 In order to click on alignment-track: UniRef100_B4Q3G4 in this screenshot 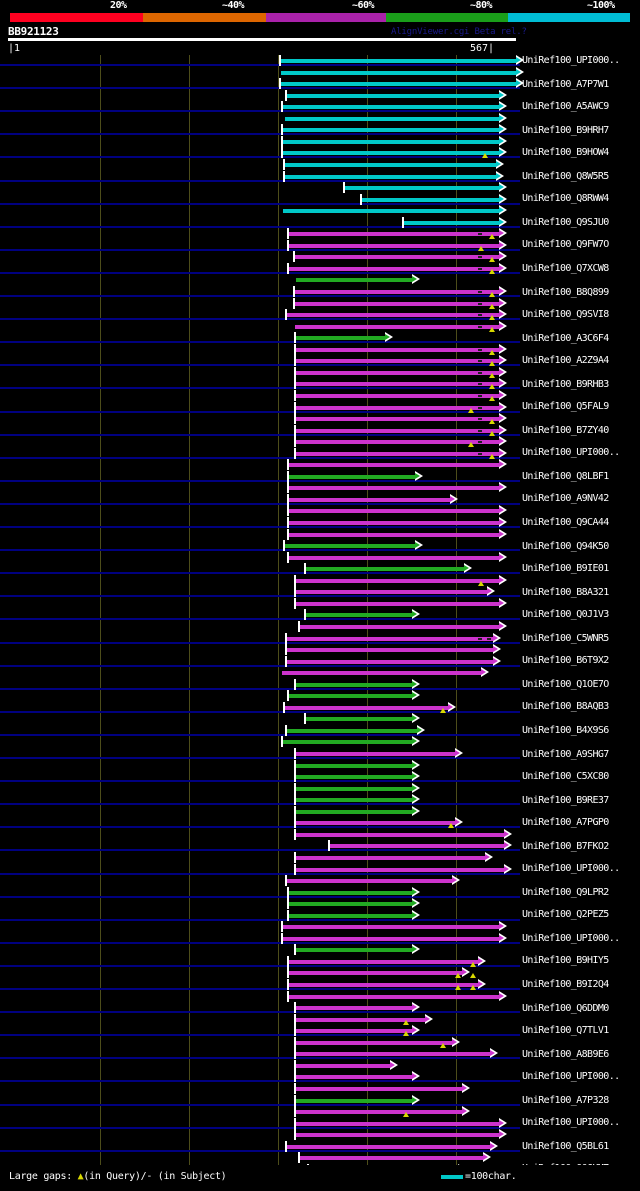, I will do `click(320, 1111)`.